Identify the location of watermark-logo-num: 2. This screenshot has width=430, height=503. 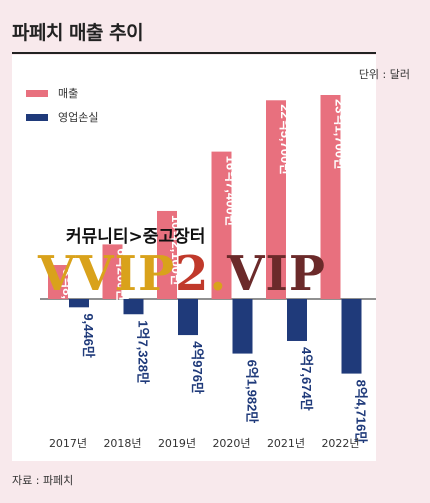
(192, 274).